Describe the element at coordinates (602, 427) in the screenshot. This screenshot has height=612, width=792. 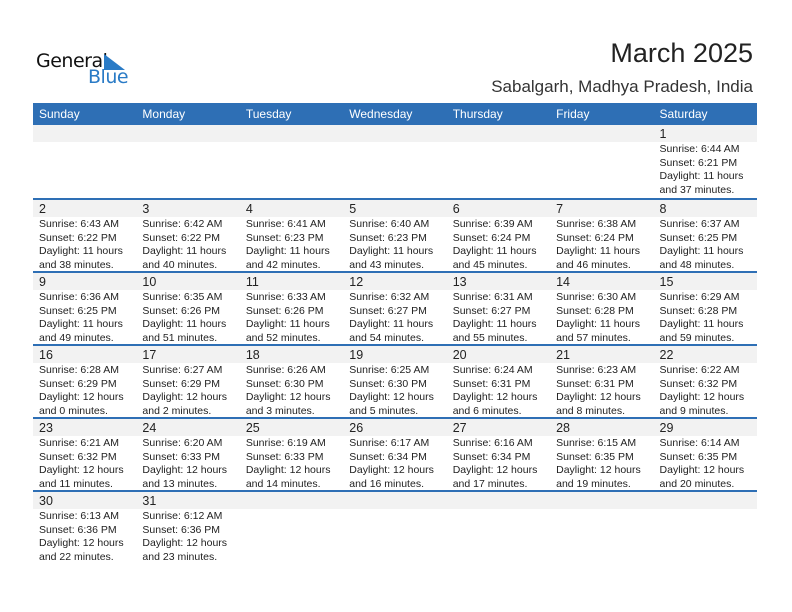
I see `day-number: 28` at that location.